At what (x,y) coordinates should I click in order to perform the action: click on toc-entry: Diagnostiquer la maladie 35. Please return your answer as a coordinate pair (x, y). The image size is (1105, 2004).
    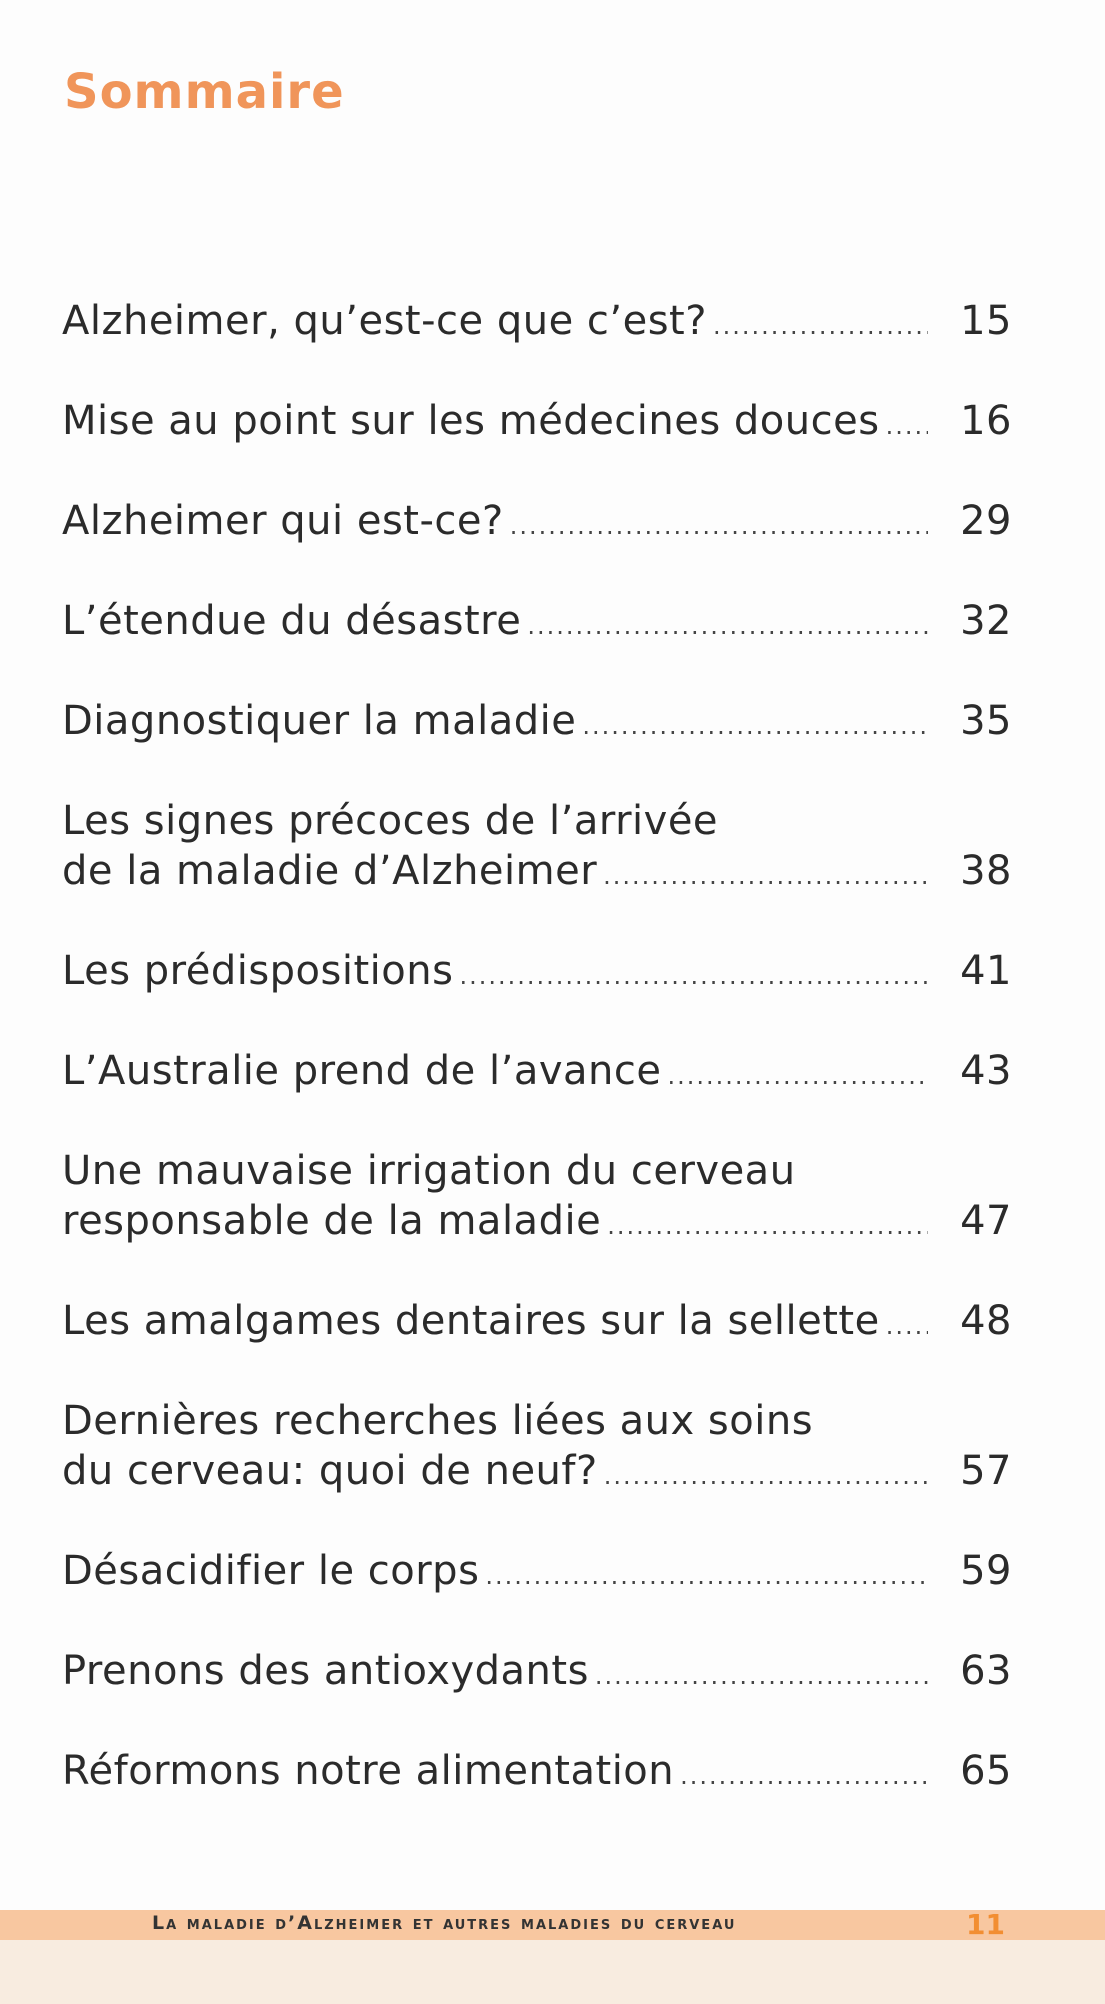
    Looking at the image, I should click on (537, 723).